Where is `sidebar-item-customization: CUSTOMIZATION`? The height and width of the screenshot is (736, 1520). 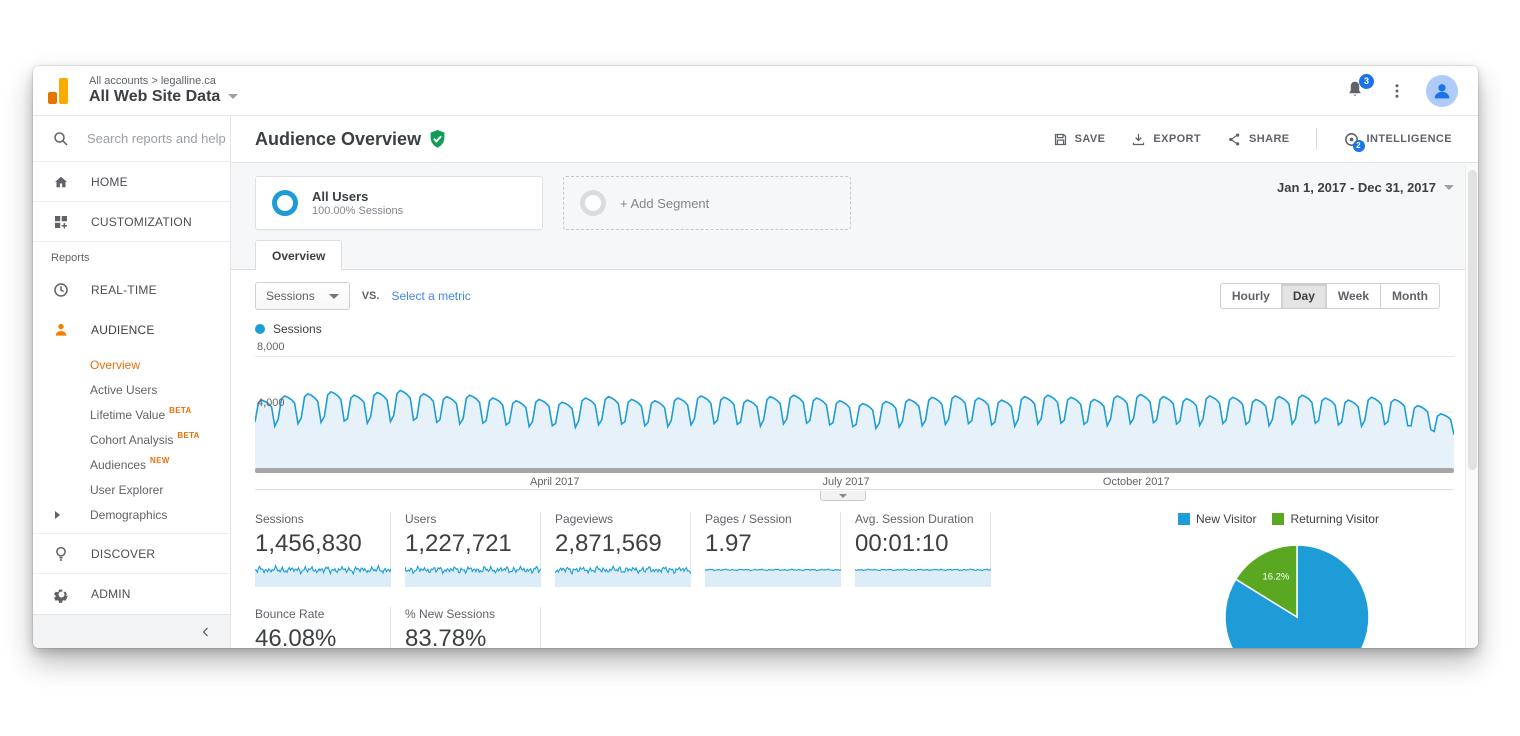 sidebar-item-customization: CUSTOMIZATION is located at coordinates (131, 222).